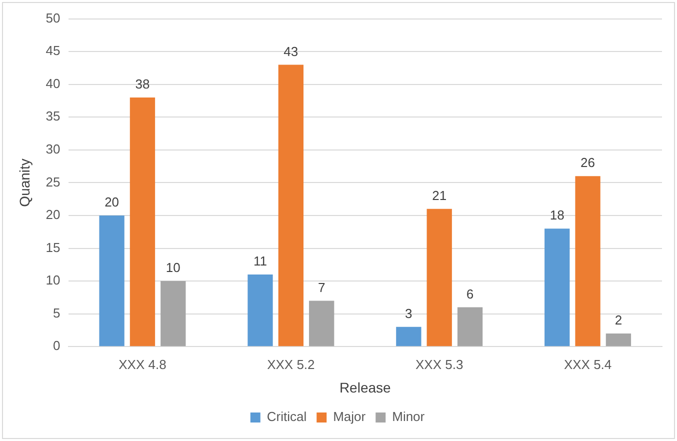 This screenshot has width=677, height=441. I want to click on y-tick-label: 0, so click(56, 346).